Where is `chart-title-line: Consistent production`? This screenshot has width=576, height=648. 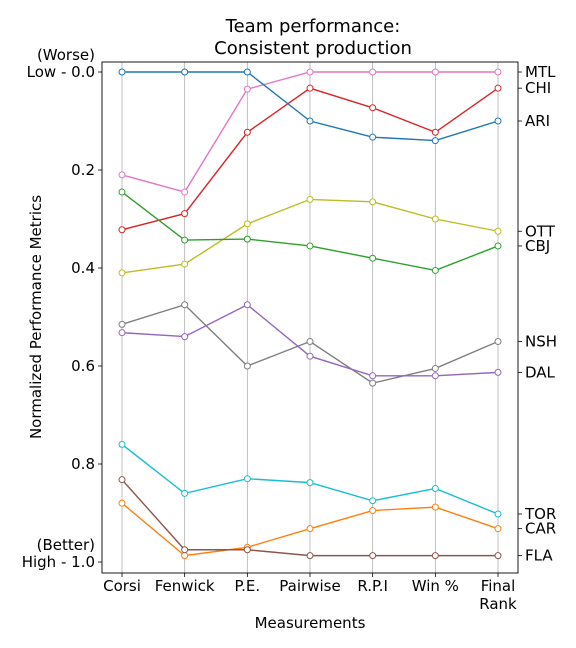
chart-title-line: Consistent production is located at coordinates (313, 48).